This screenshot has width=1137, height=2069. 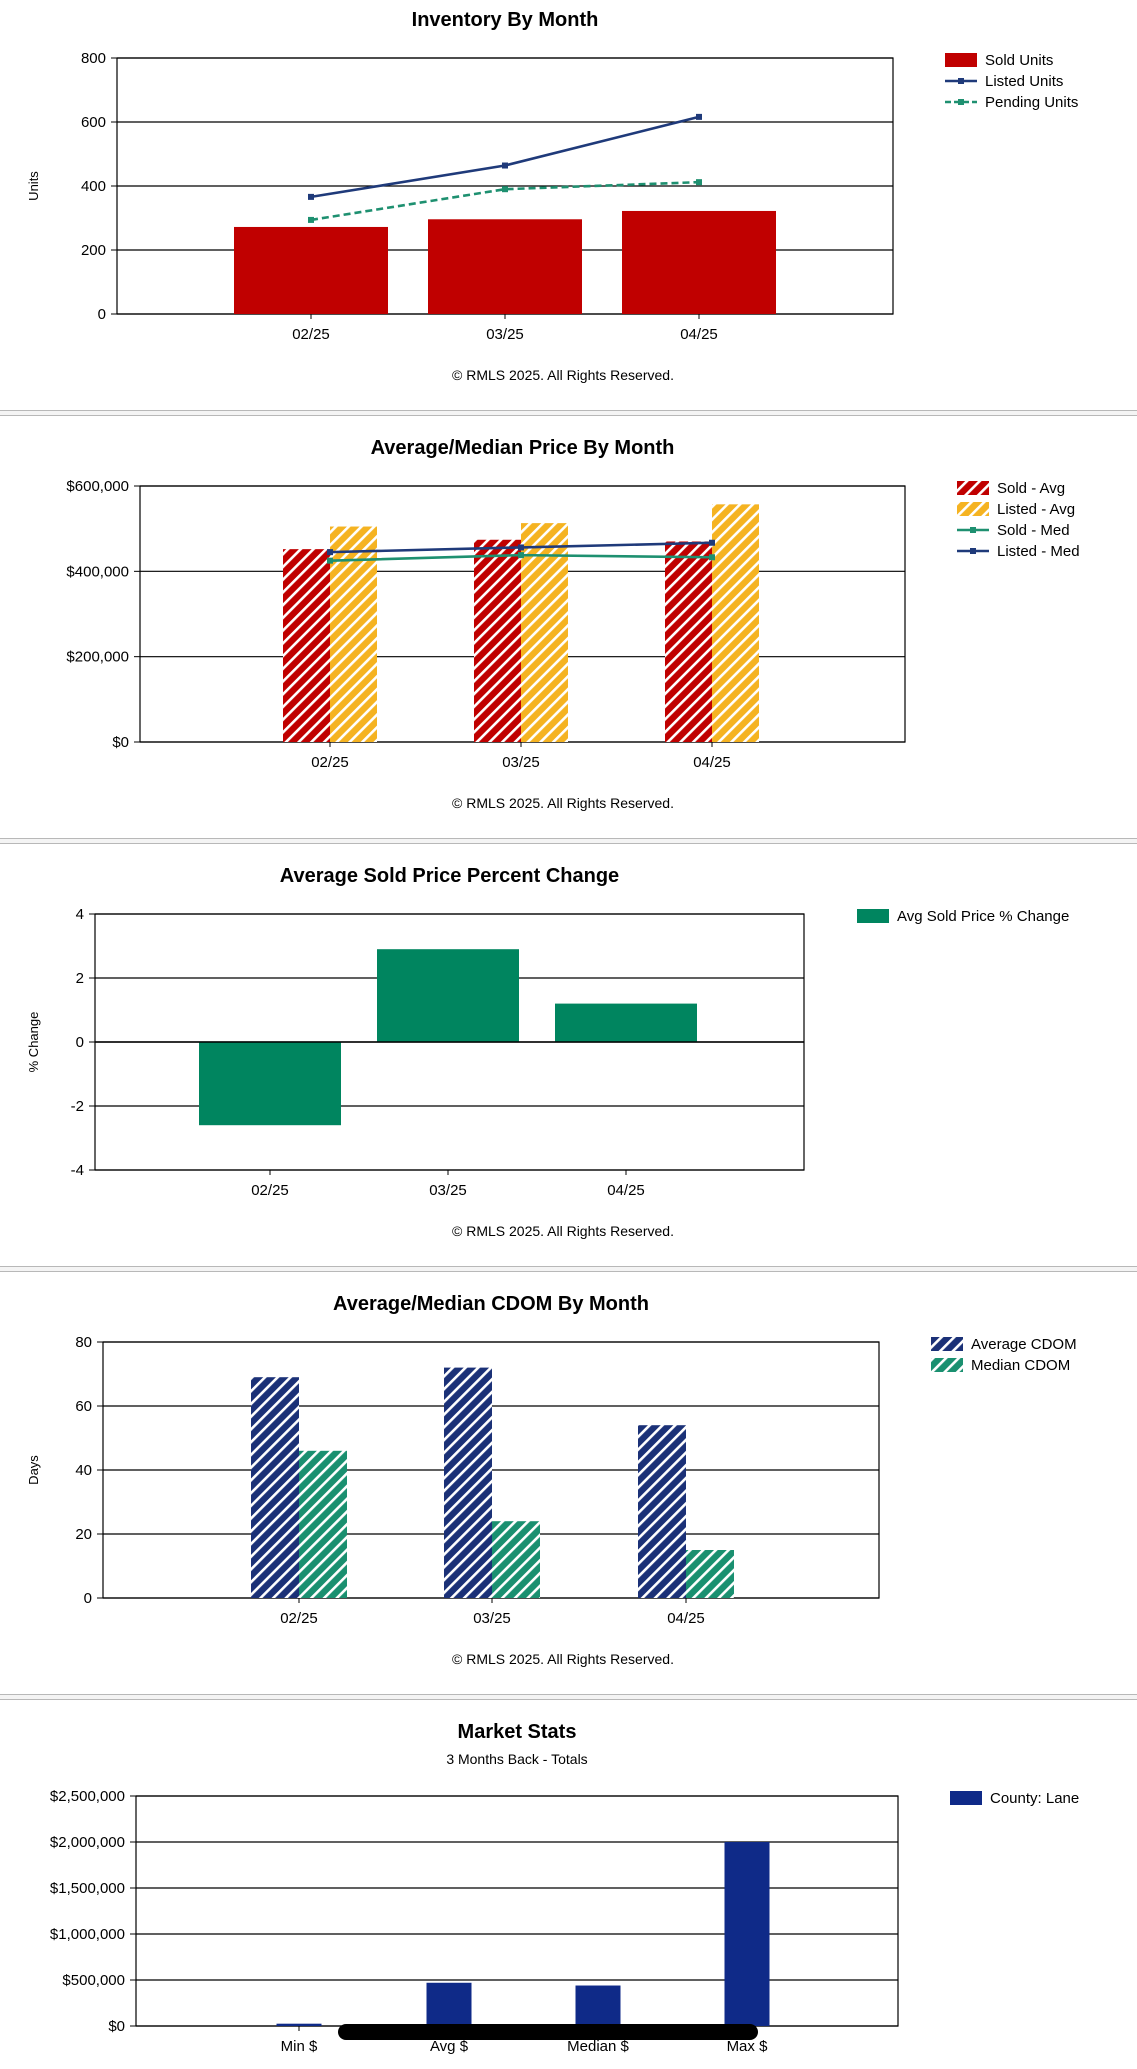 What do you see at coordinates (97, 657) in the screenshot?
I see `y-tick-label: $200,000` at bounding box center [97, 657].